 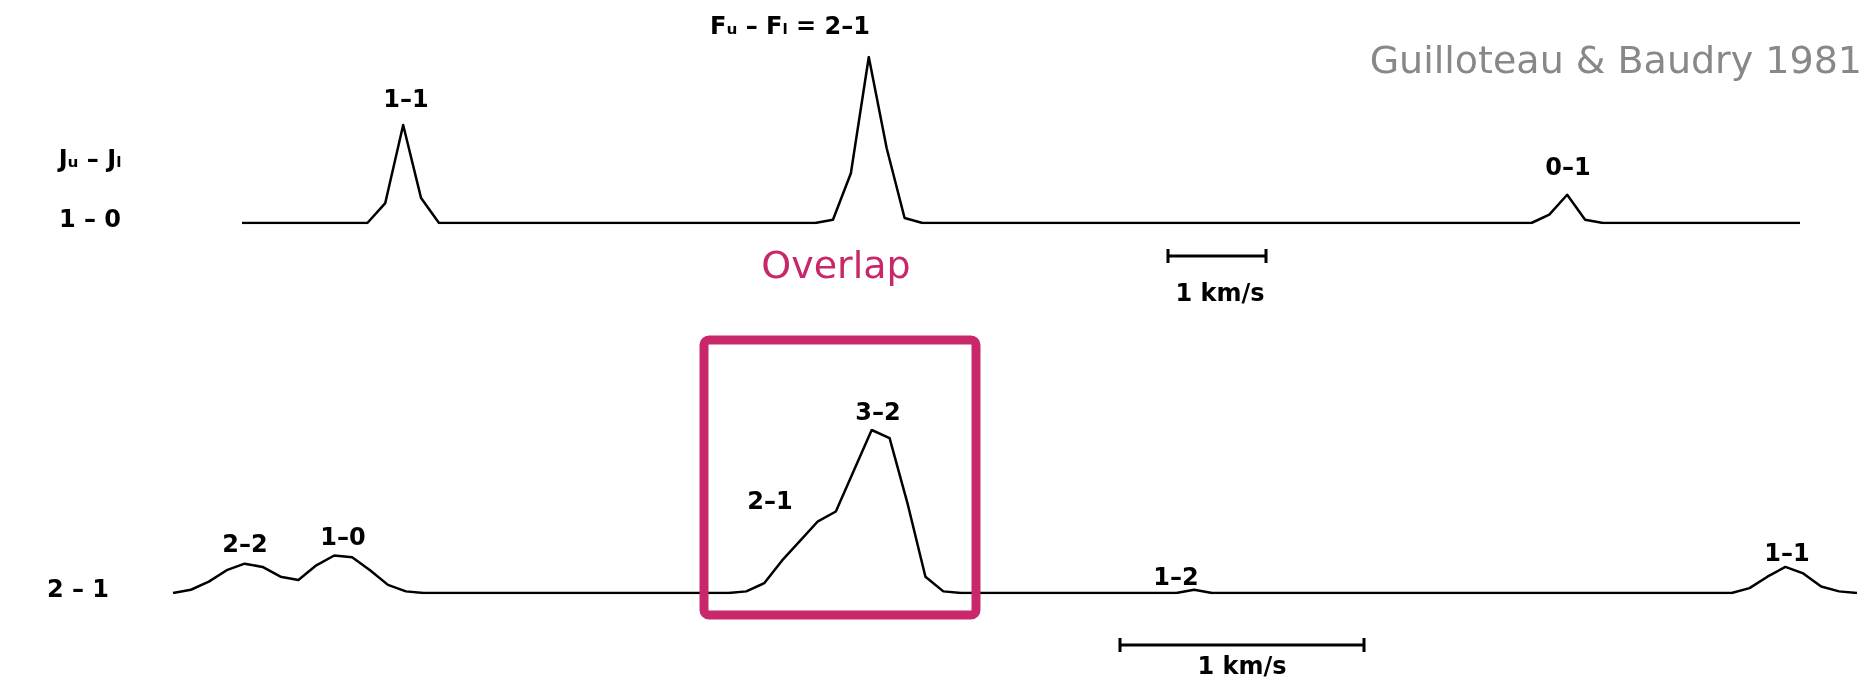 I want to click on text: 3–2, so click(x=878, y=412).